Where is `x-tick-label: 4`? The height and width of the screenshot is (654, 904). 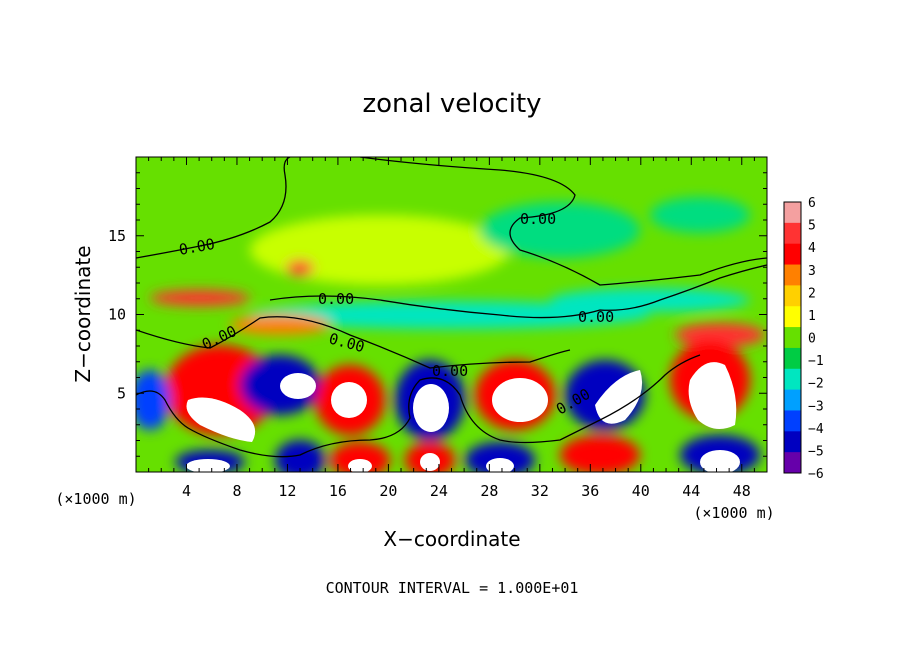 x-tick-label: 4 is located at coordinates (186, 491).